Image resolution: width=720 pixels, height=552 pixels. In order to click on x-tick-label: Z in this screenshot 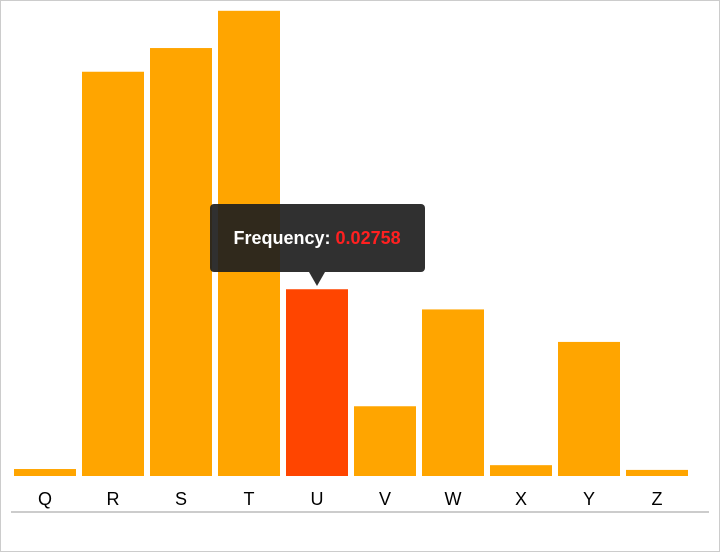, I will do `click(657, 499)`.